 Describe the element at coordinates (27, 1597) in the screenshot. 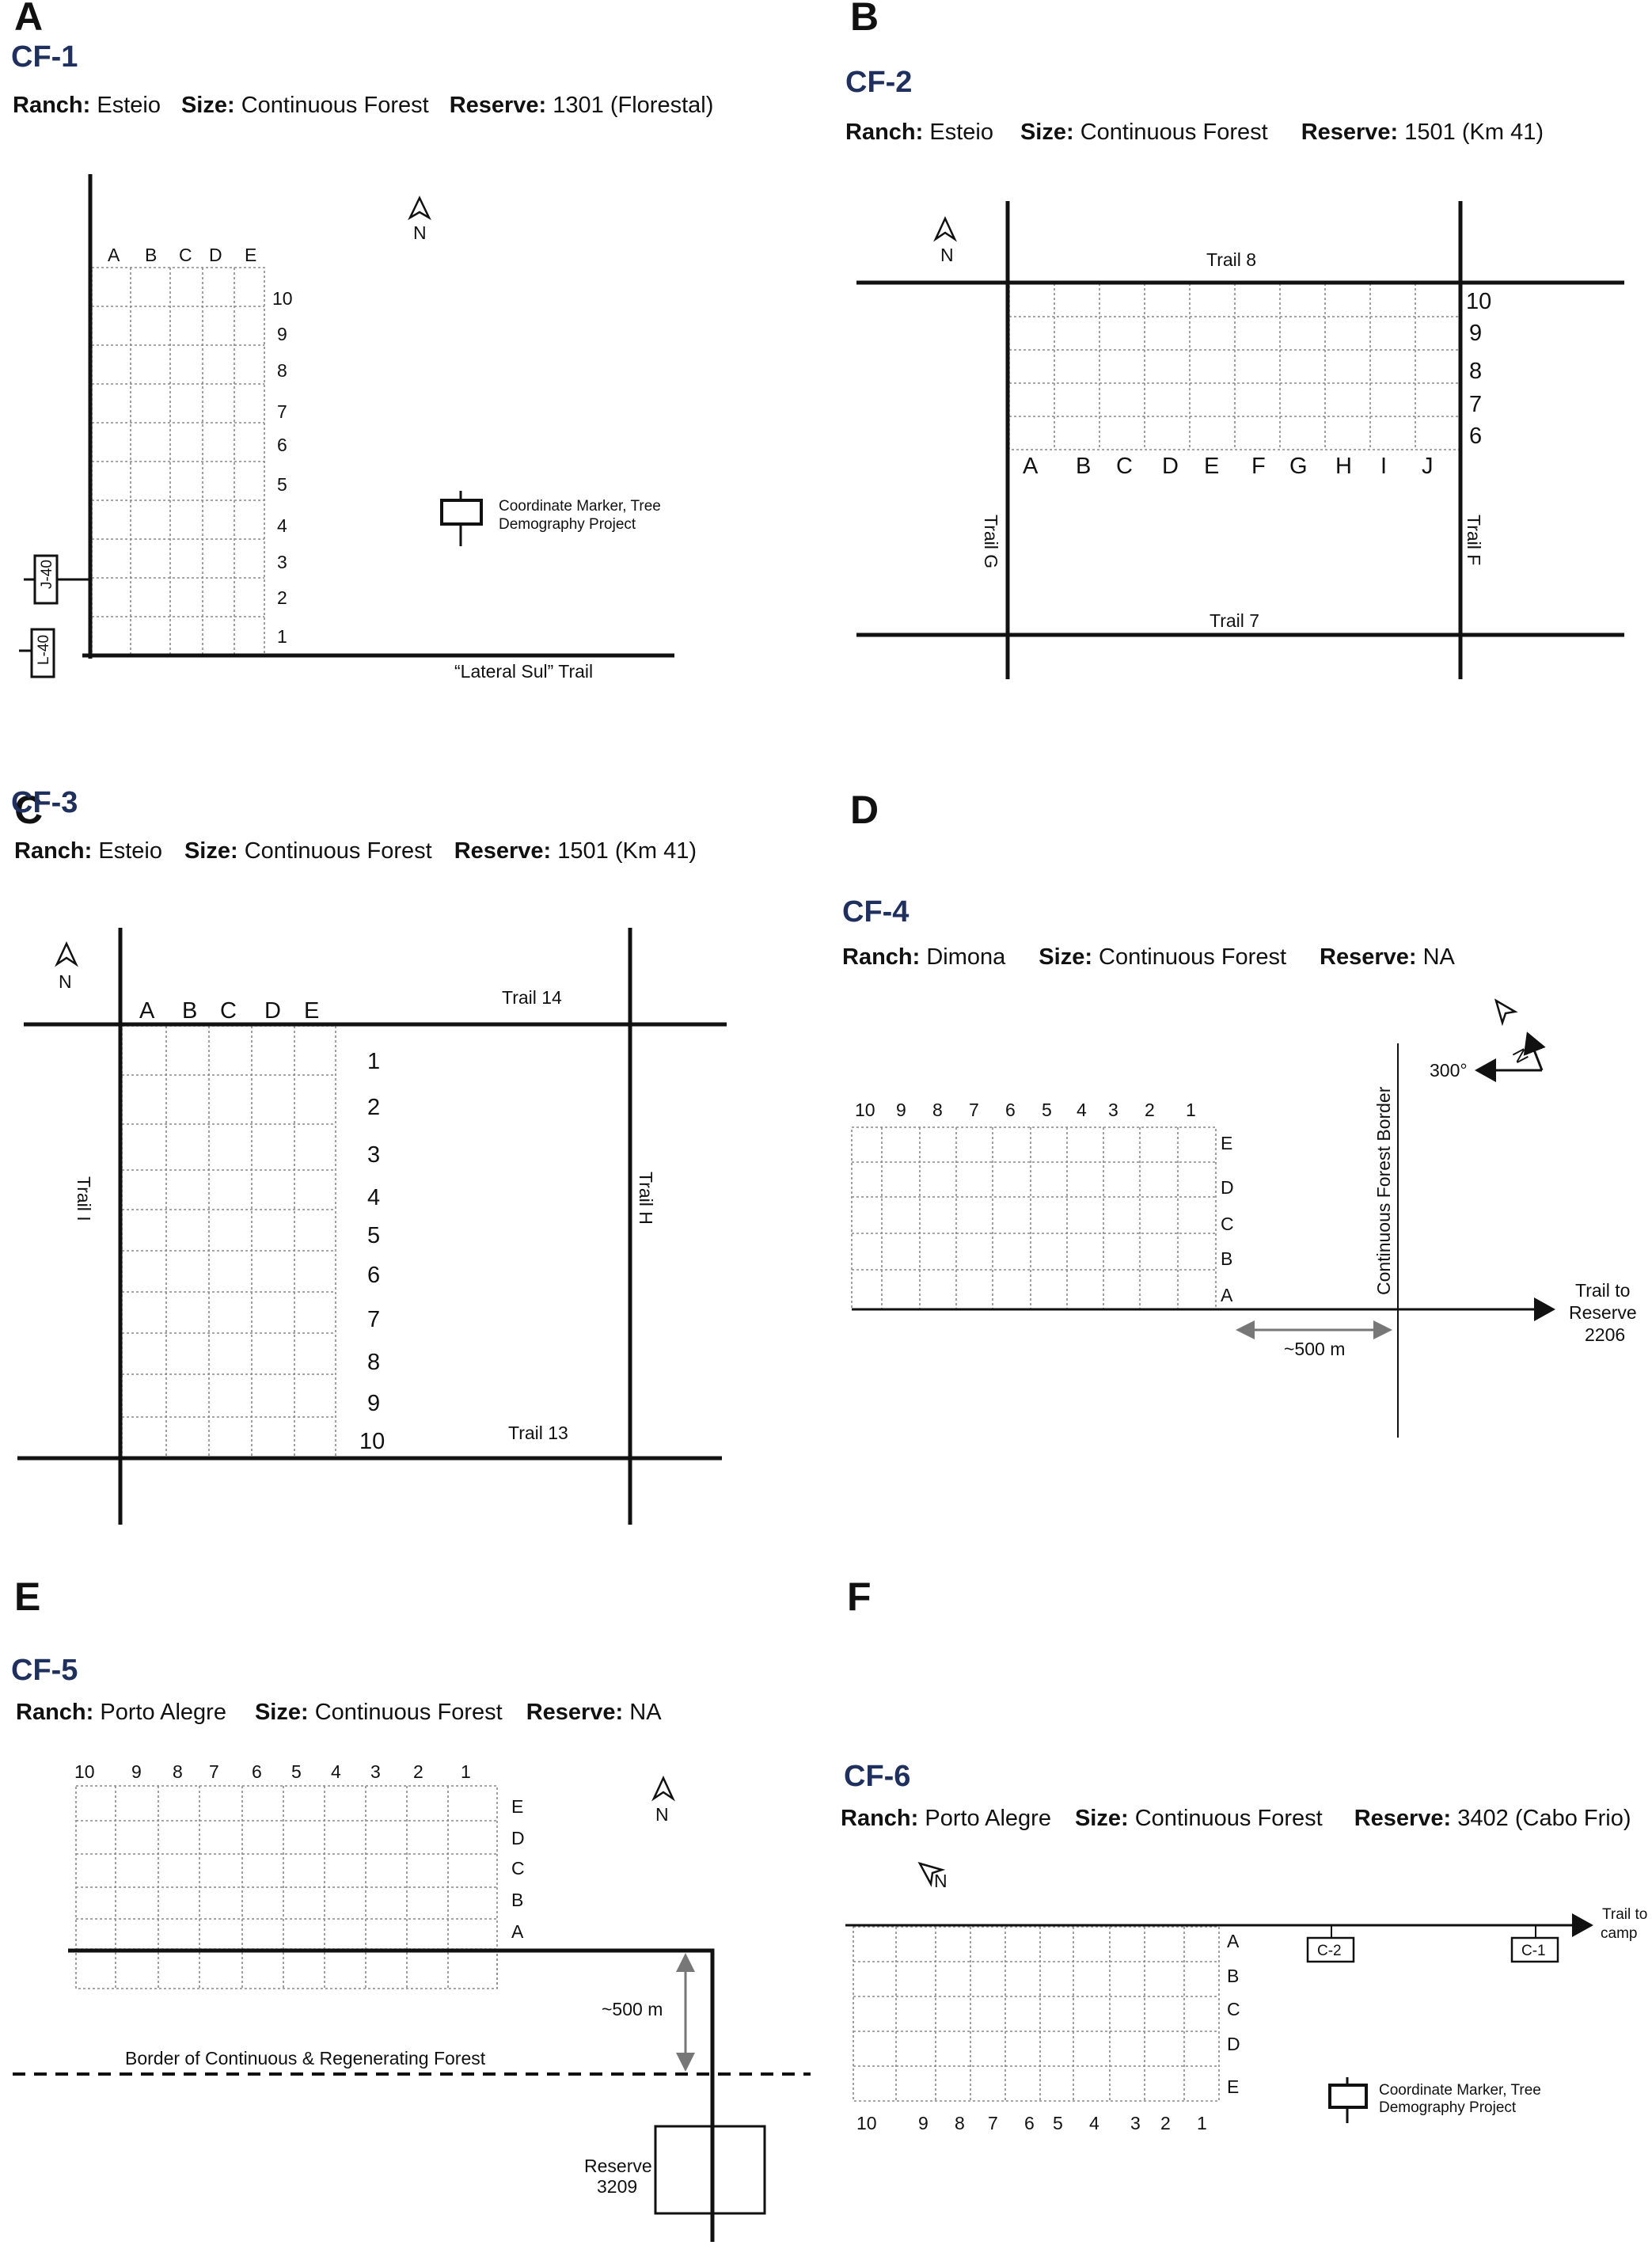

I see `panel-letter: E` at that location.